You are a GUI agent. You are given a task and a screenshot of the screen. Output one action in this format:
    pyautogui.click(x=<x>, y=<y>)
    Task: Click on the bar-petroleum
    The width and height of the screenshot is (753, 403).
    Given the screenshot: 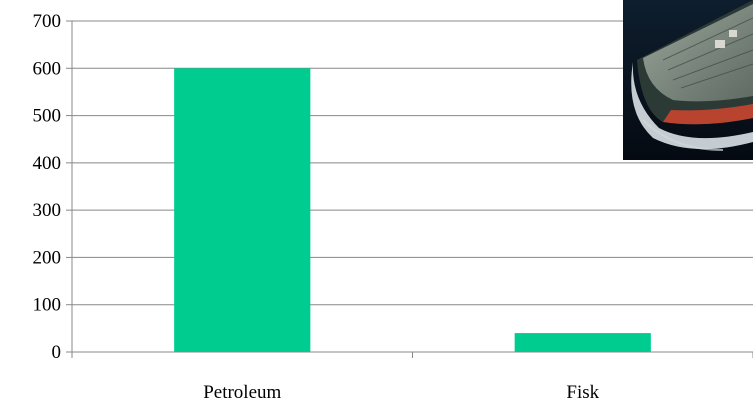 What is the action you would take?
    pyautogui.click(x=242, y=210)
    